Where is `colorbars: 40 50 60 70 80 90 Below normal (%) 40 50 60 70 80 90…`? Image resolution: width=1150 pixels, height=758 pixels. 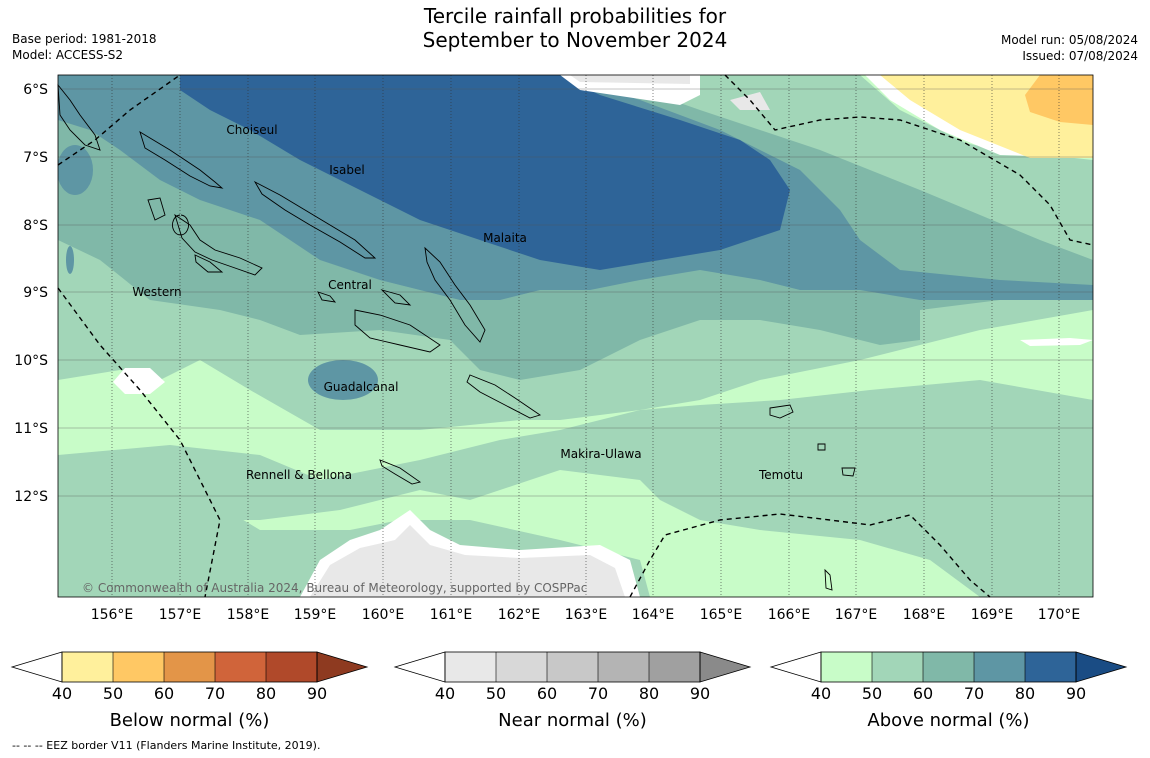 colorbars: 40 50 60 70 80 90 Below normal (%) 40 50 60 70 80 90… is located at coordinates (569, 691).